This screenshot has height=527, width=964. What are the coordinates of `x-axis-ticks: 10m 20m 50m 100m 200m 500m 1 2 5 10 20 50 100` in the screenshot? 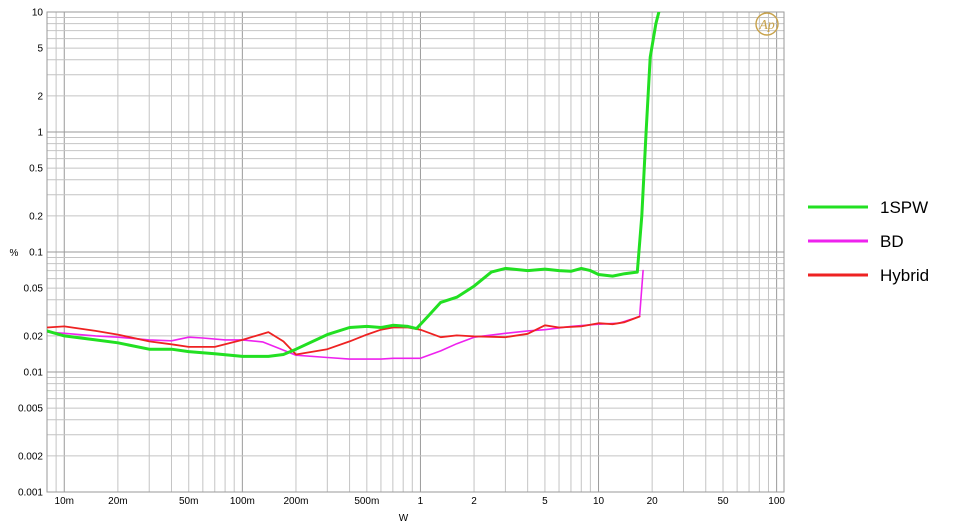 It's located at (420, 501).